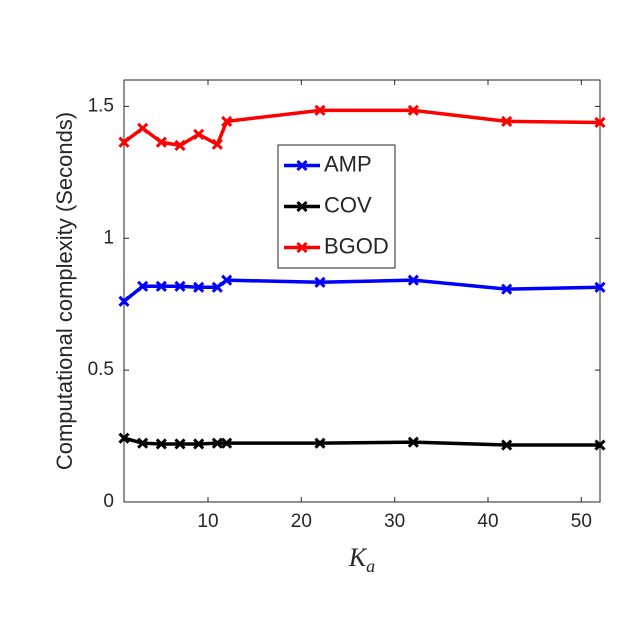  I want to click on legend-label: COV, so click(348, 204).